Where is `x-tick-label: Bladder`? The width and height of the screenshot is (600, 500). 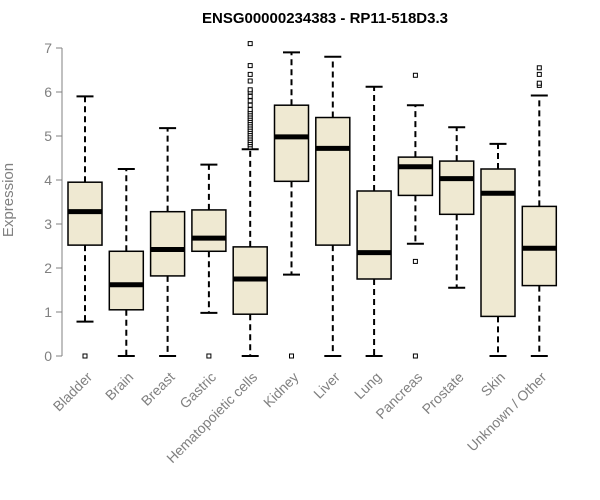
x-tick-label: Bladder is located at coordinates (73, 392).